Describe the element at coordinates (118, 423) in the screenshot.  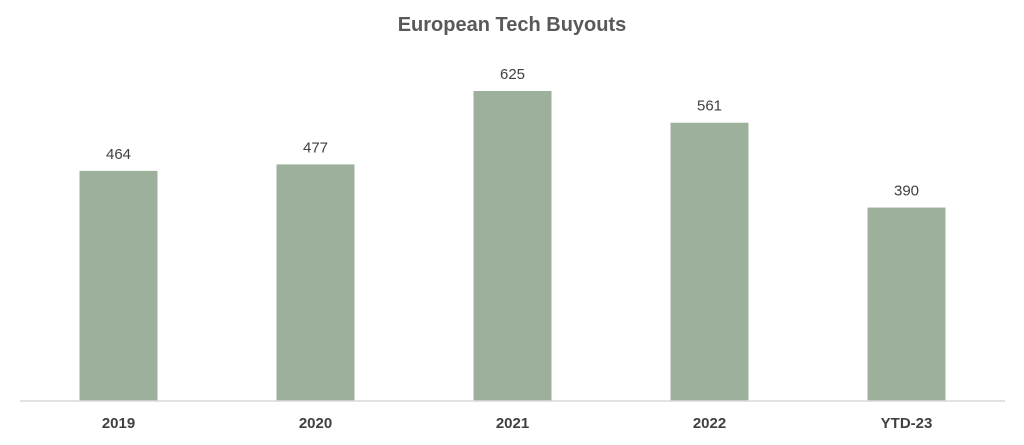
I see `x-tick-label-2019: 2019` at that location.